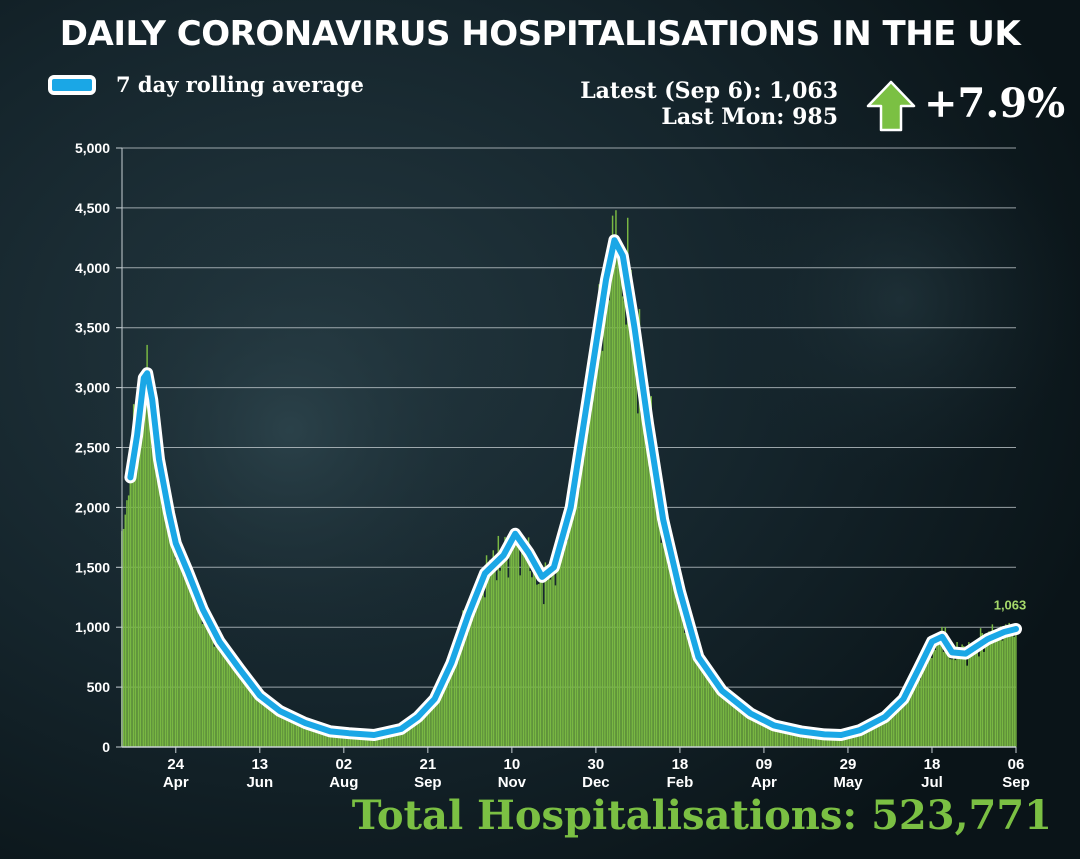  Describe the element at coordinates (92, 328) in the screenshot. I see `y-tick-label: 3,500` at that location.